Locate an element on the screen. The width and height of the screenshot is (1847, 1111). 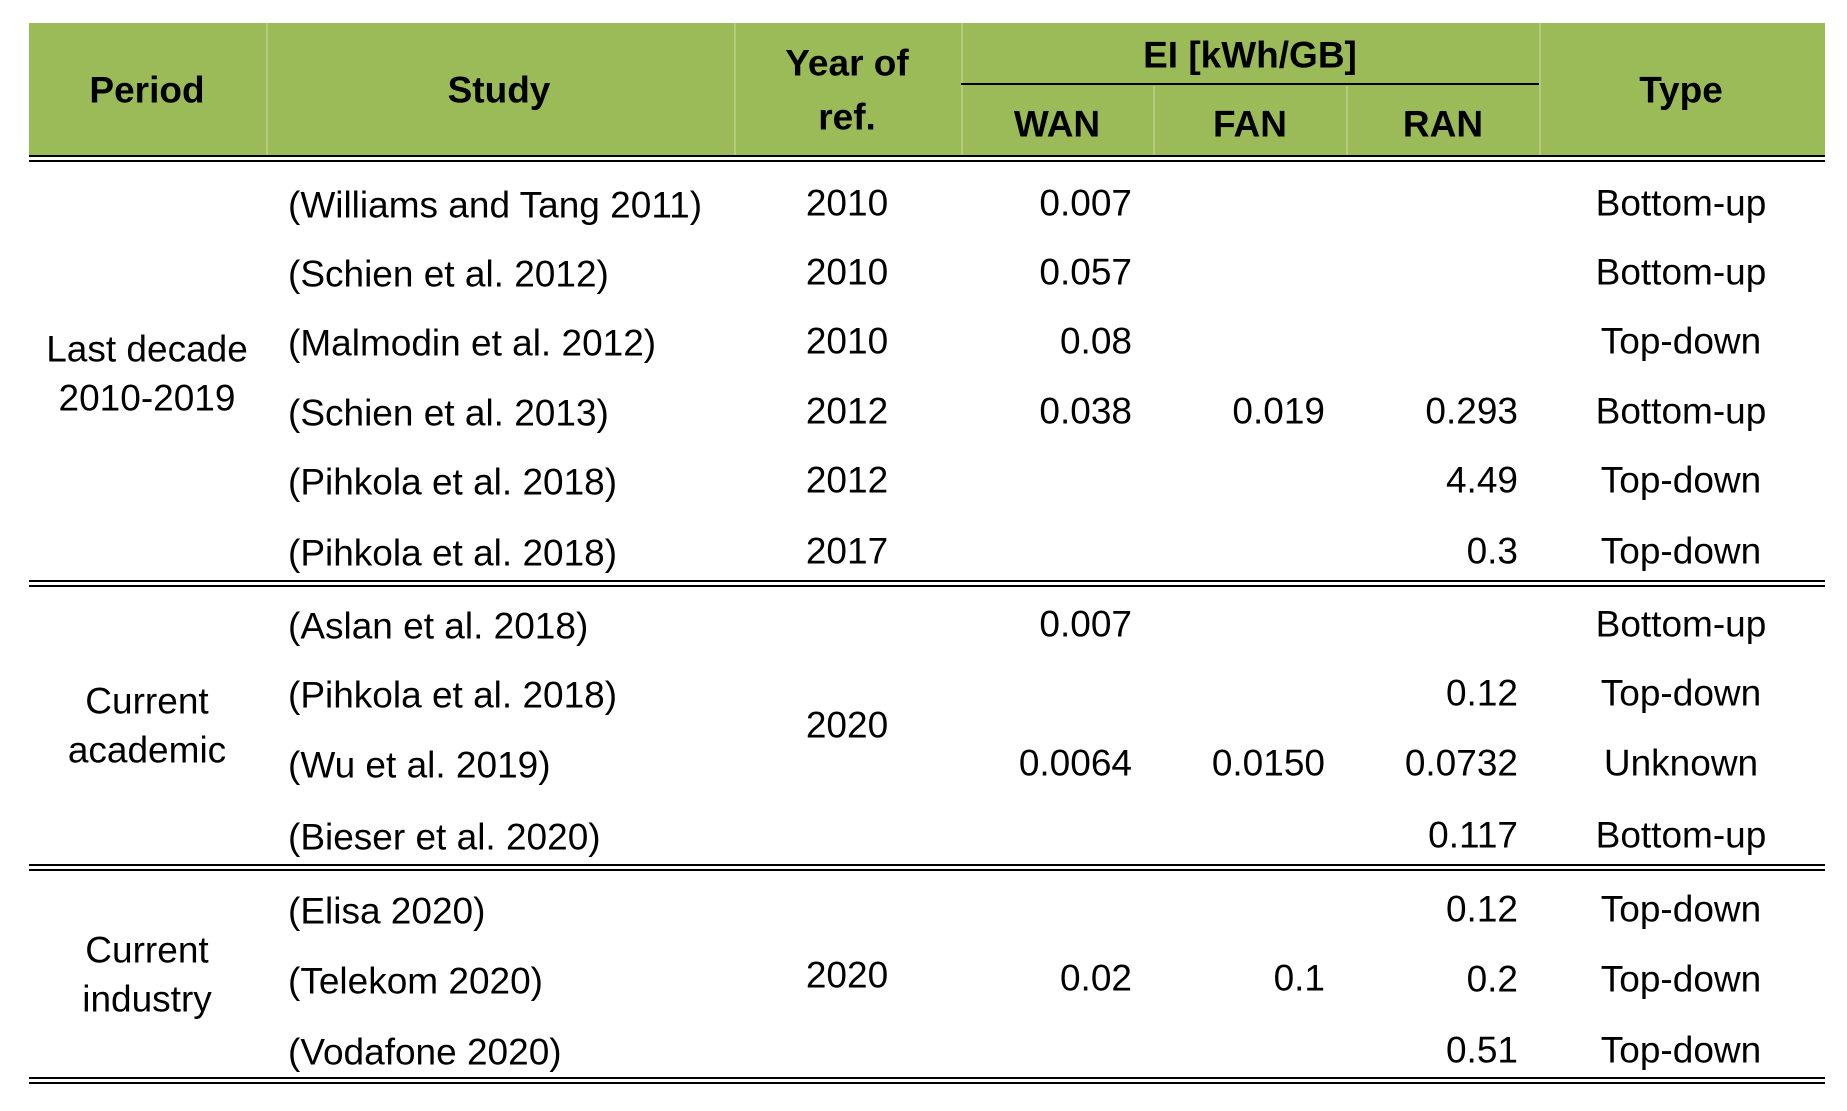
study-cell: (Schien et al. 2012) is located at coordinates (448, 274).